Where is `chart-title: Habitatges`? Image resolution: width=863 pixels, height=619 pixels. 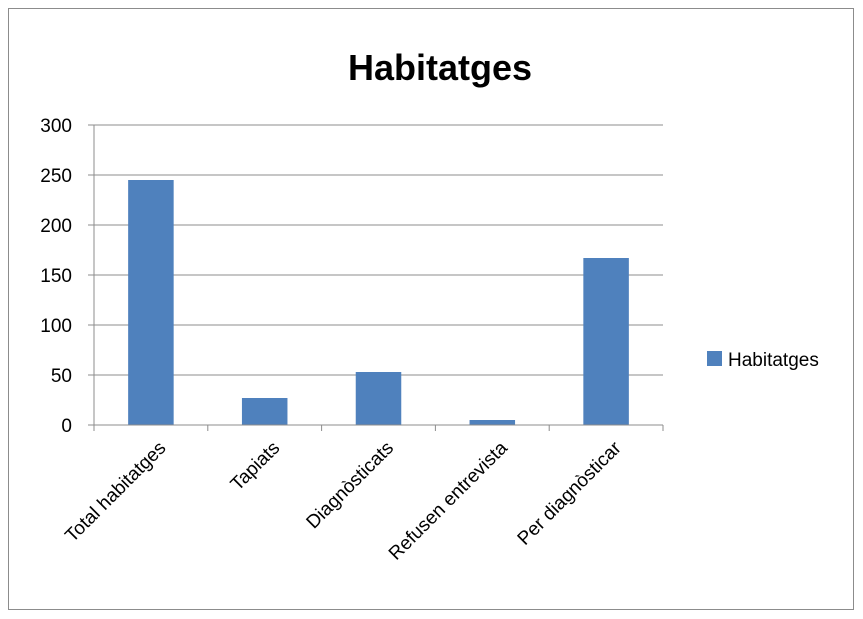 chart-title: Habitatges is located at coordinates (440, 67).